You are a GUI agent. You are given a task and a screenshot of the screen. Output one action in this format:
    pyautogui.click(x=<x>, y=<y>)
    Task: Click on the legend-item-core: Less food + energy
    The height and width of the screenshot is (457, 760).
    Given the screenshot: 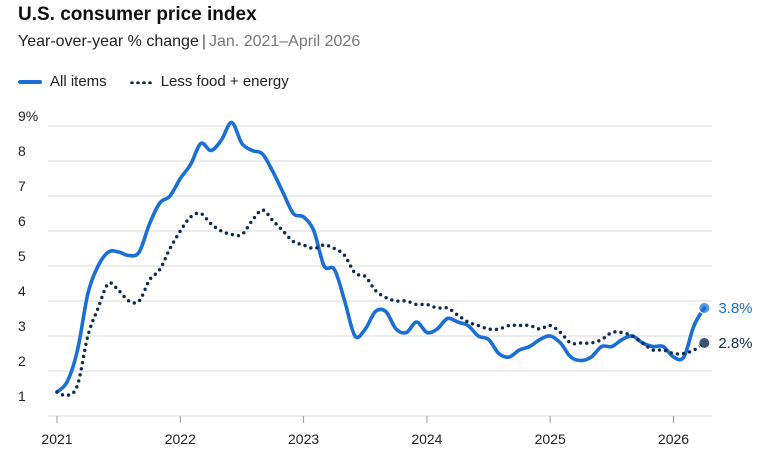 What is the action you would take?
    pyautogui.click(x=209, y=81)
    